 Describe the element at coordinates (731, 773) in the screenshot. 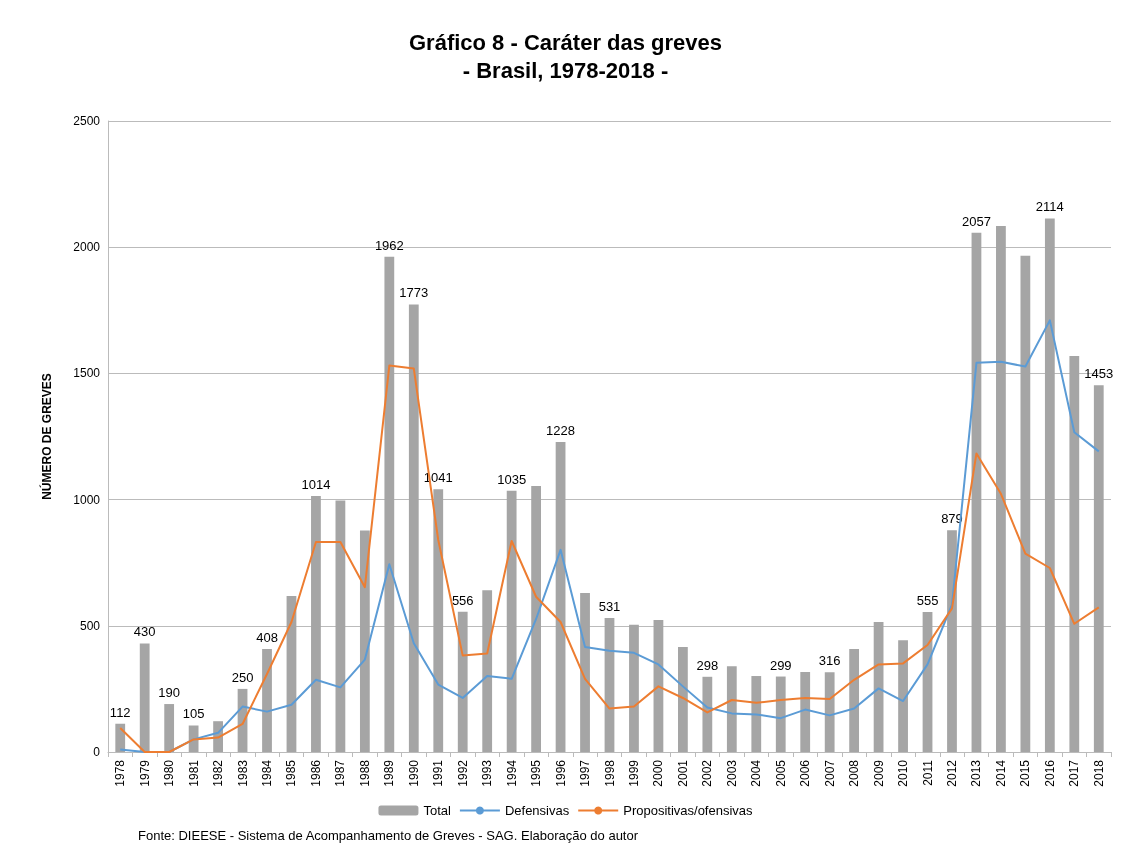

I see `x-tick-label: 2003` at that location.